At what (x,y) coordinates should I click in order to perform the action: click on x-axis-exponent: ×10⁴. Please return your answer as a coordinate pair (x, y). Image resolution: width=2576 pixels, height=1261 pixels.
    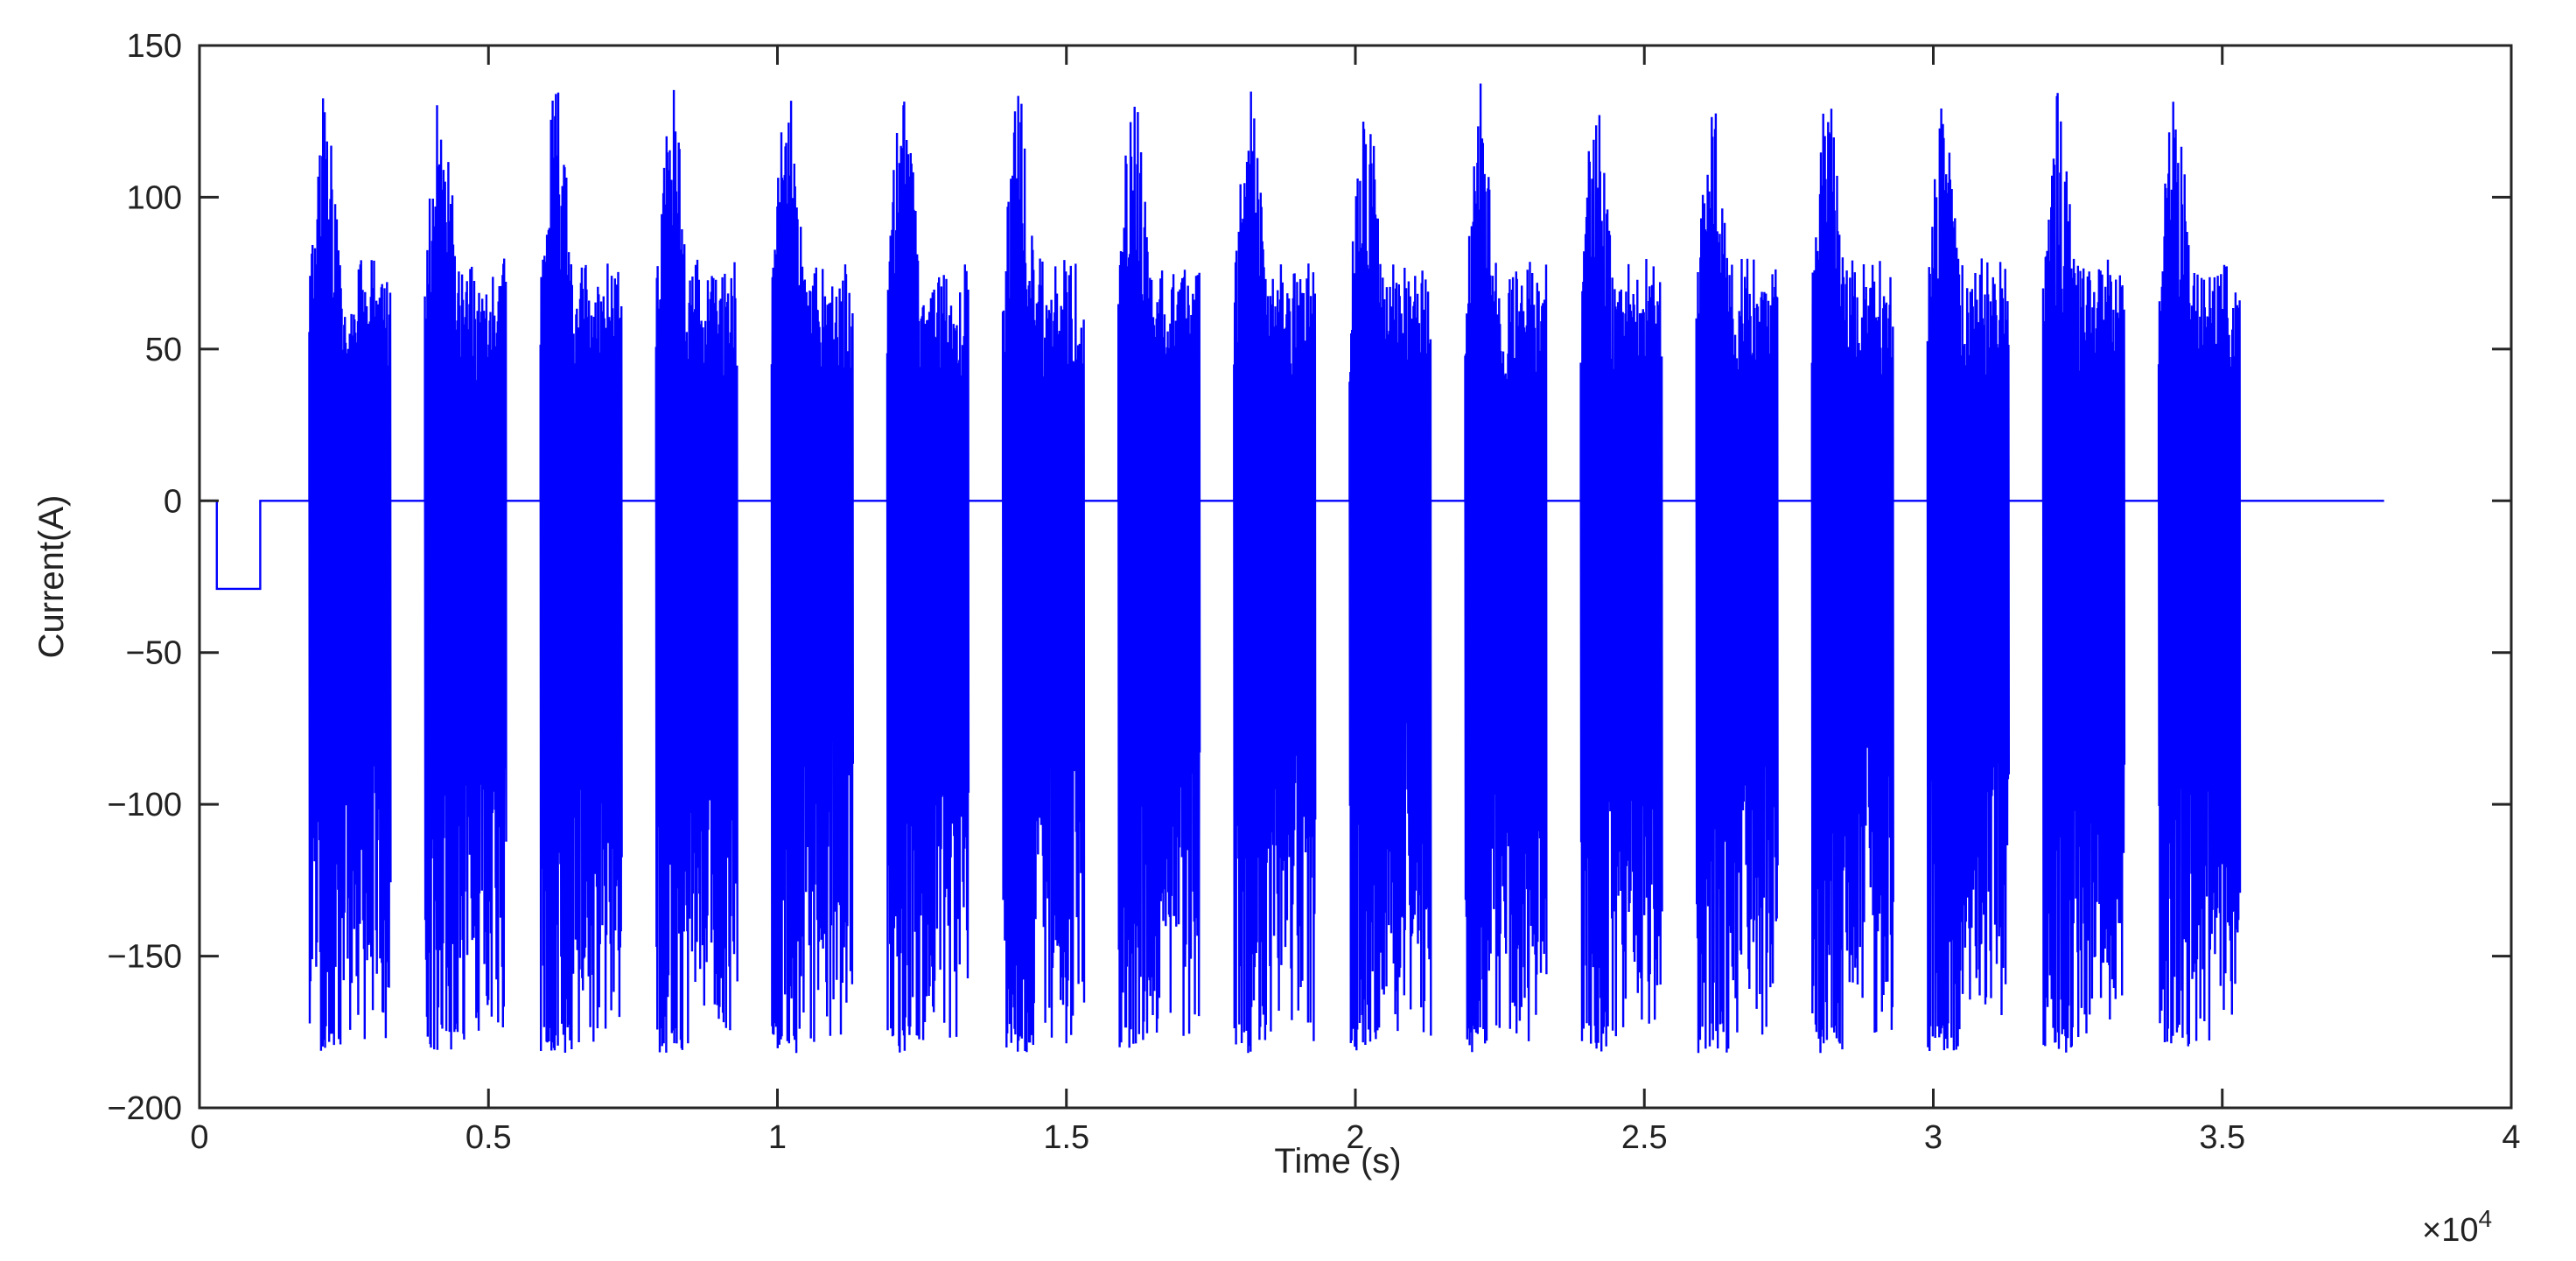
    Looking at the image, I should click on (2457, 1227).